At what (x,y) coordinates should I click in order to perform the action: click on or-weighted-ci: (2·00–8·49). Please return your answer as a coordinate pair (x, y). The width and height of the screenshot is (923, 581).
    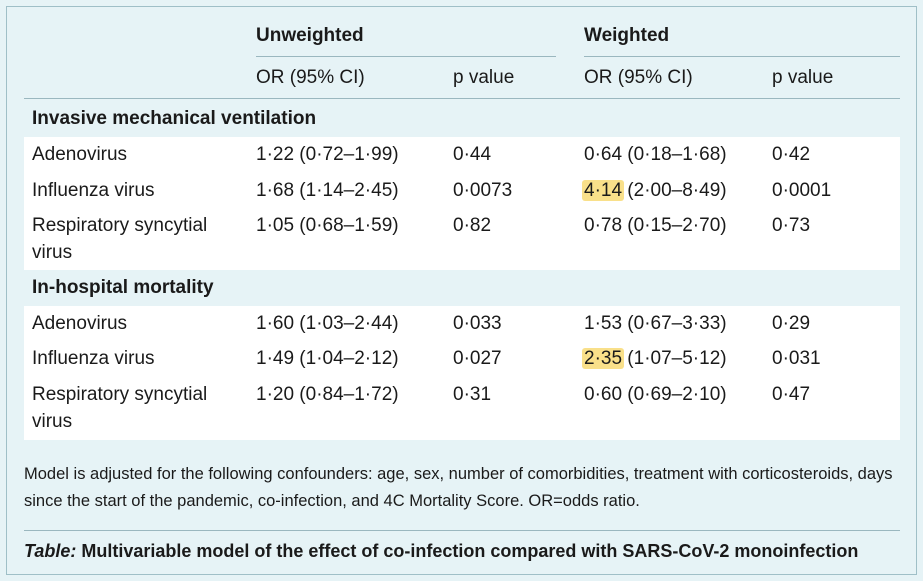
    Looking at the image, I should click on (674, 190).